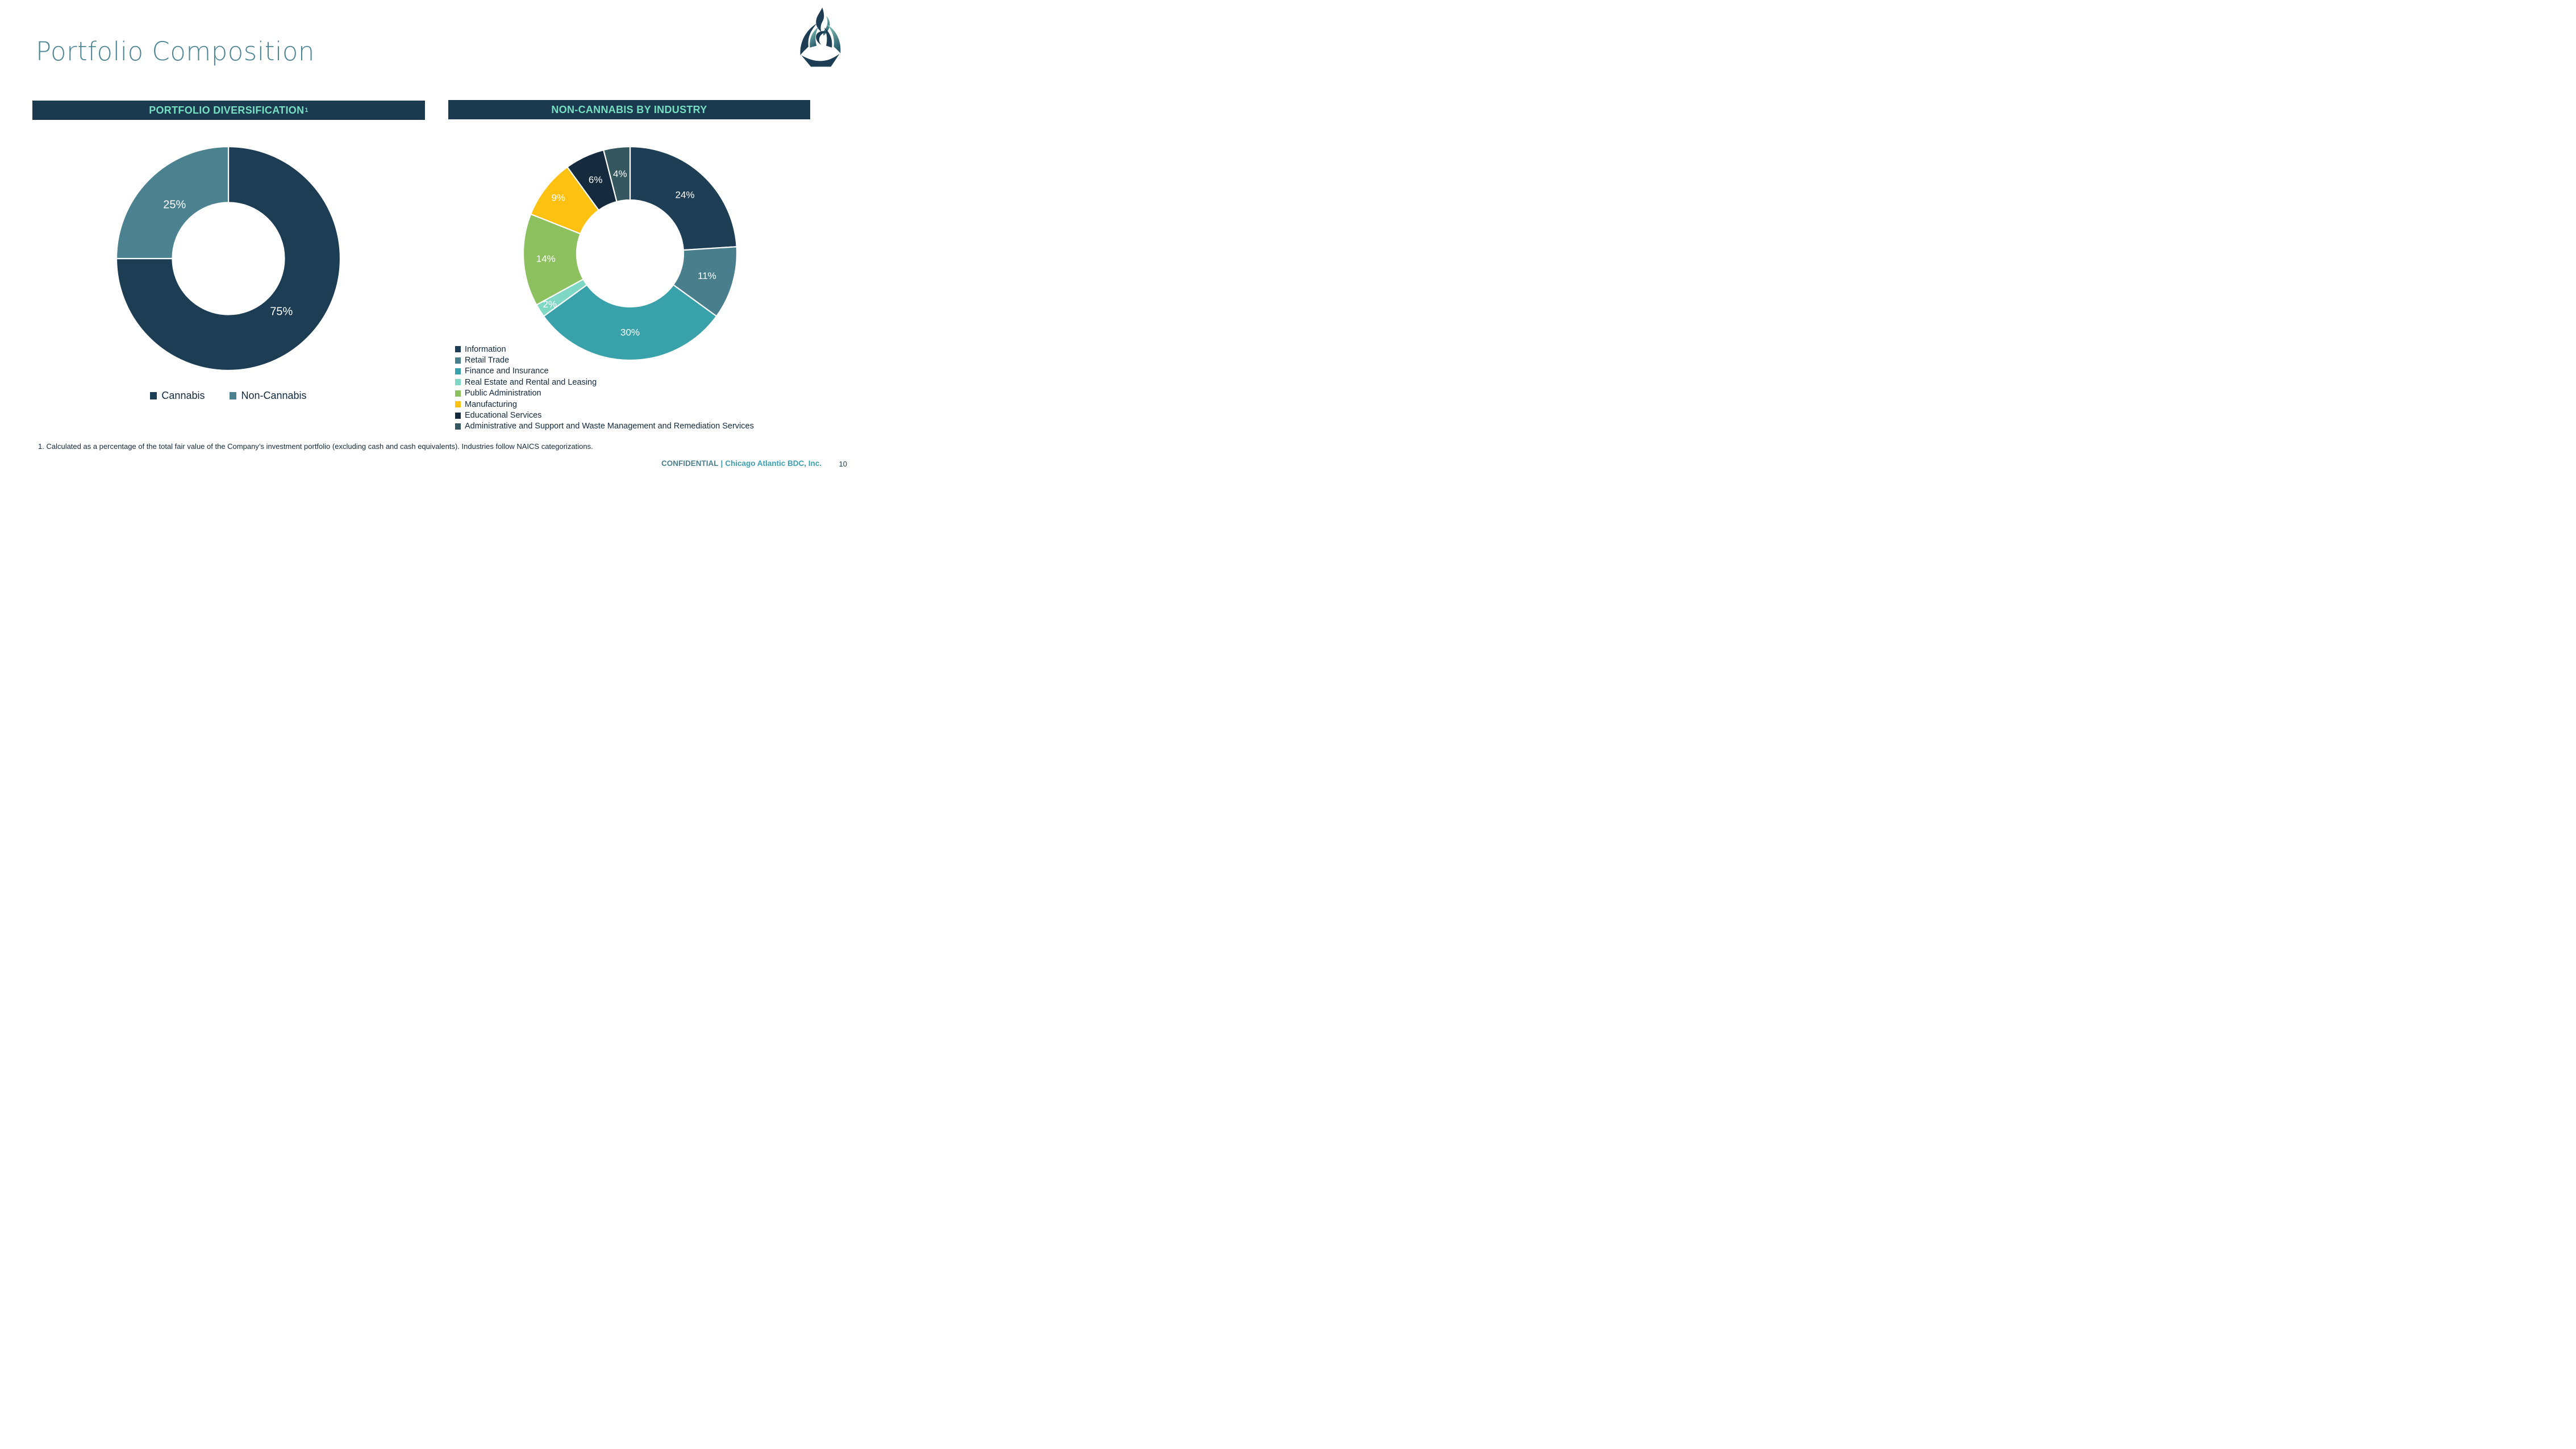  Describe the element at coordinates (503, 393) in the screenshot. I see `legend-label: Public Administration` at that location.